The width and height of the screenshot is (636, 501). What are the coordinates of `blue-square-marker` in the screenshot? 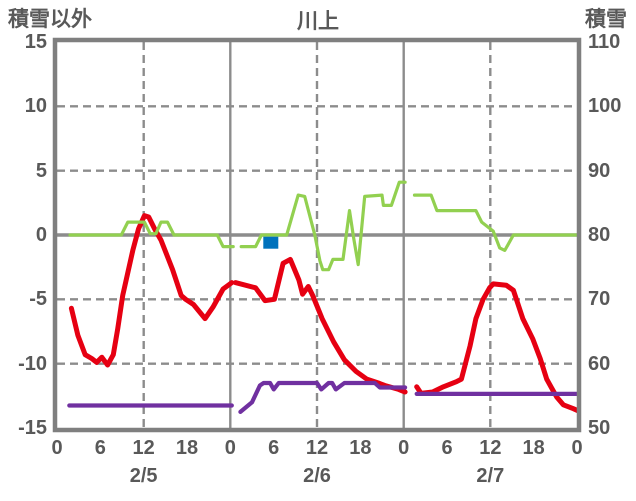 It's located at (271, 242).